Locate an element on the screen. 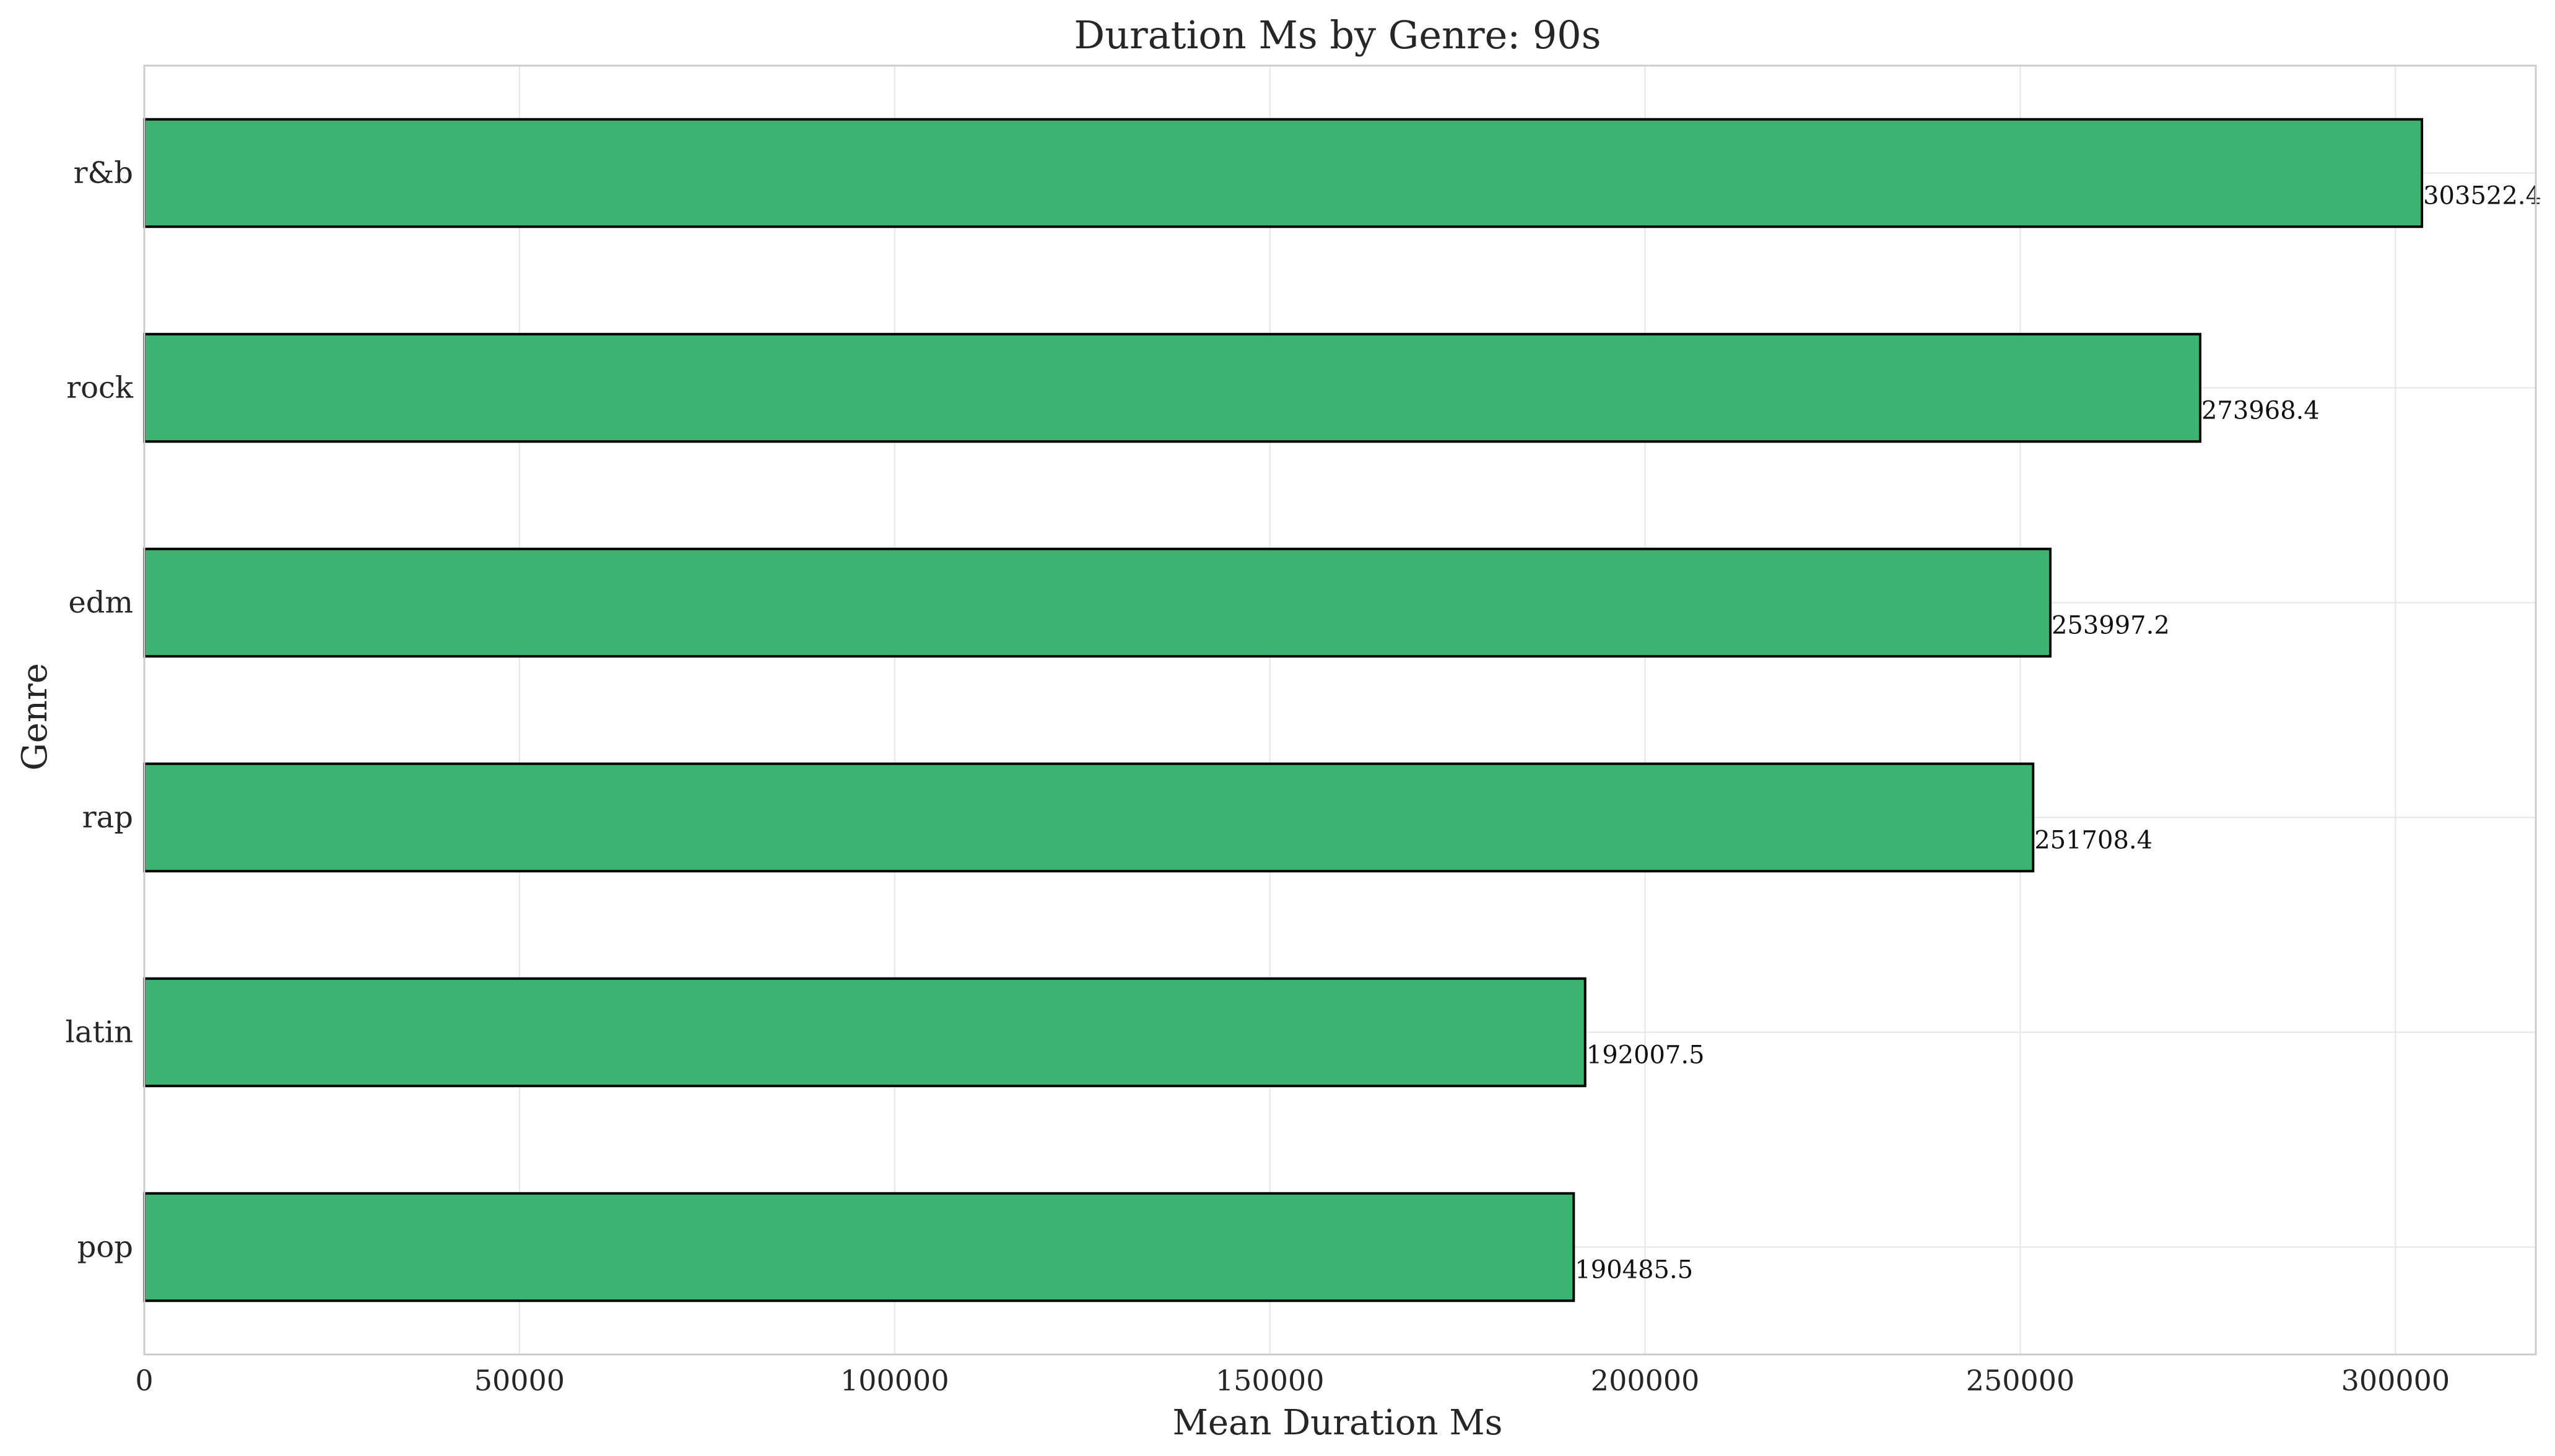 This screenshot has height=1456, width=2555. x-tick-label: 0 is located at coordinates (144, 1380).